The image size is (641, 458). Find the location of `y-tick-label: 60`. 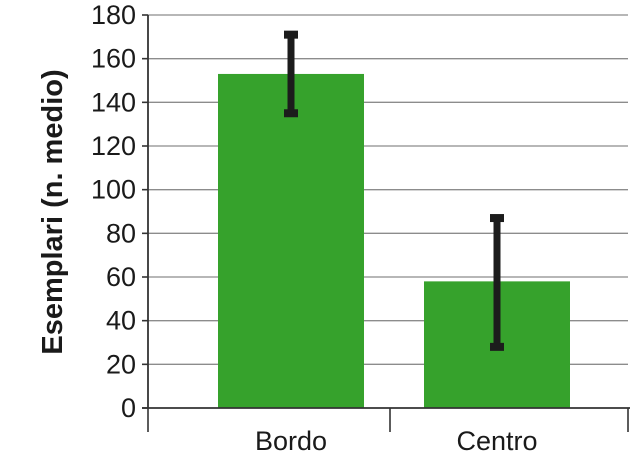

y-tick-label: 60 is located at coordinates (121, 277).